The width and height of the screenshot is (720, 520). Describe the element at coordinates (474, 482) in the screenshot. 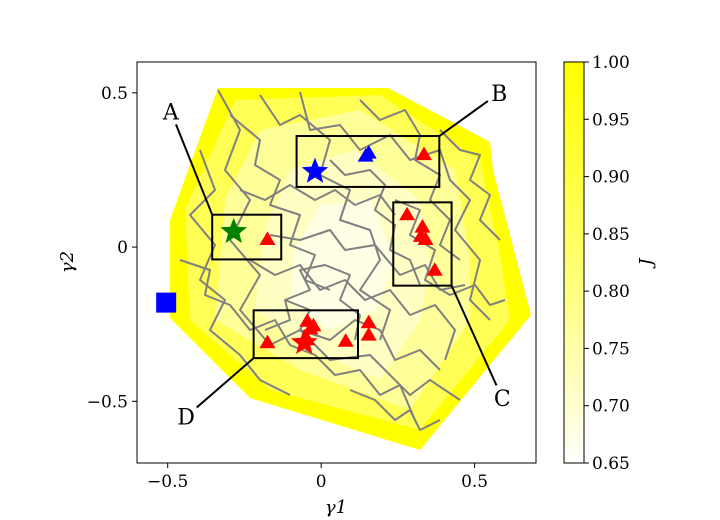

I see `x-tick-label: 0.5` at that location.